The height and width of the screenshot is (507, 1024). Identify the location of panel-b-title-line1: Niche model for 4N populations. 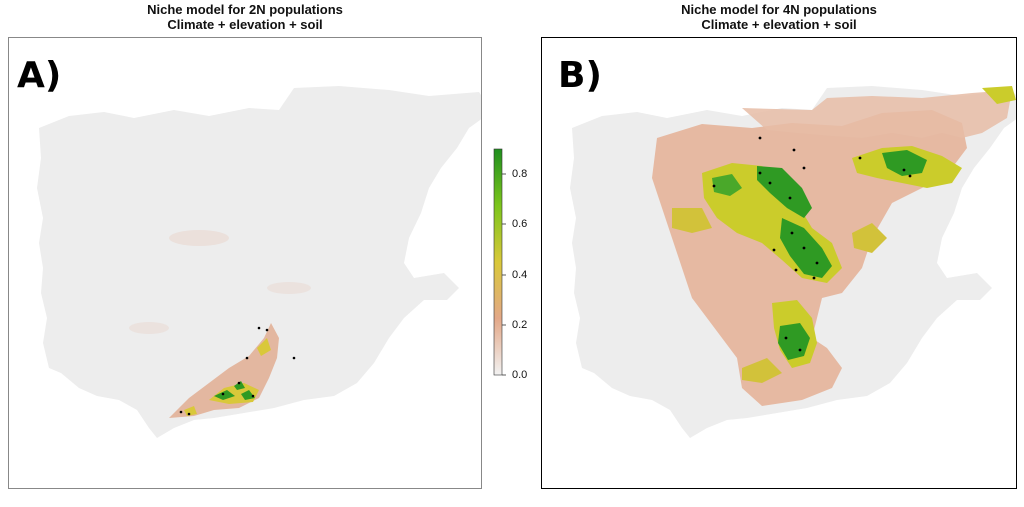
(779, 9).